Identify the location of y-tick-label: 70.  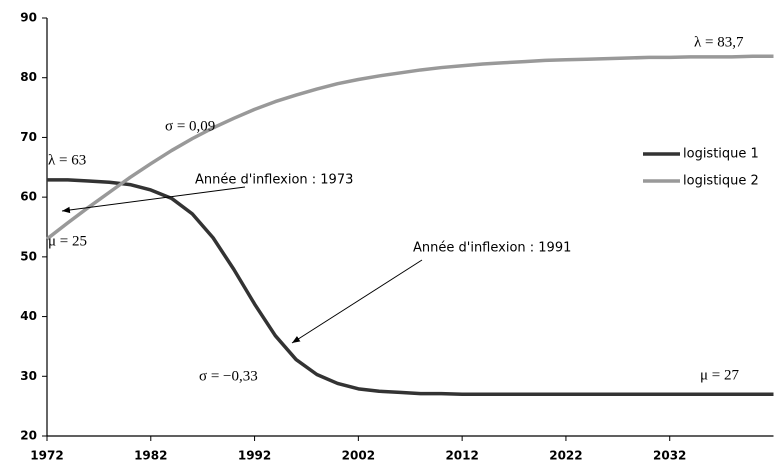
(28, 137).